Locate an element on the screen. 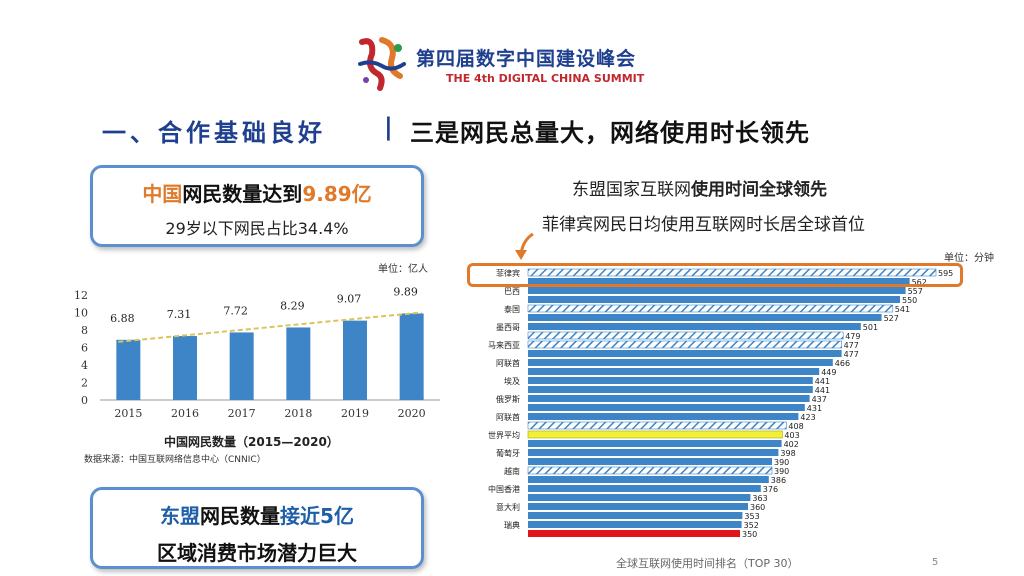 The width and height of the screenshot is (1024, 576). callout-part: 网民数量达到 is located at coordinates (242, 194).